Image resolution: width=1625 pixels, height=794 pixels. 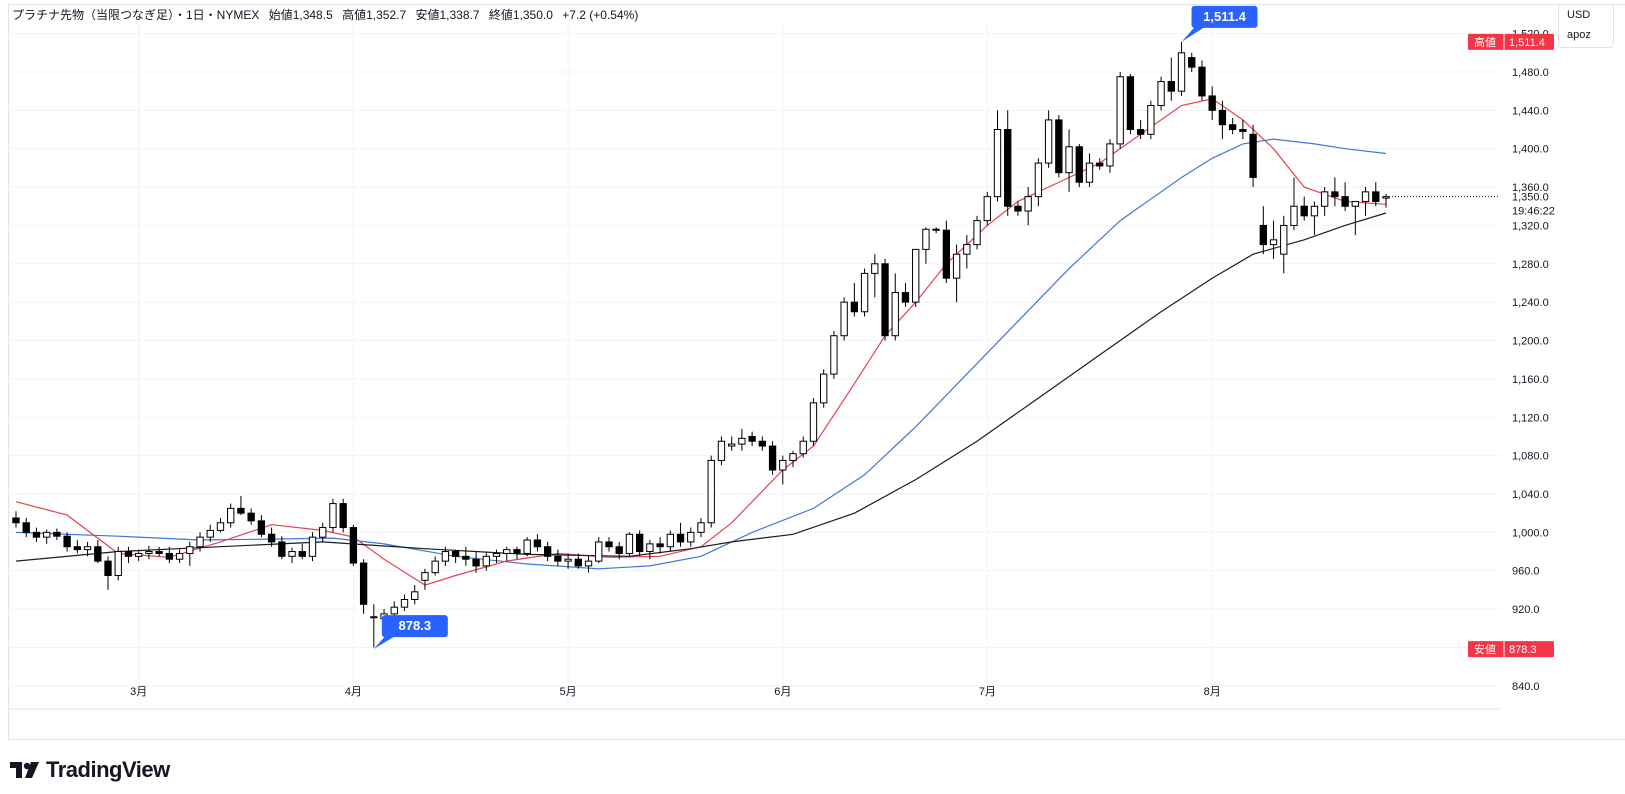 I want to click on x-tick-label: 3月, so click(x=138, y=692).